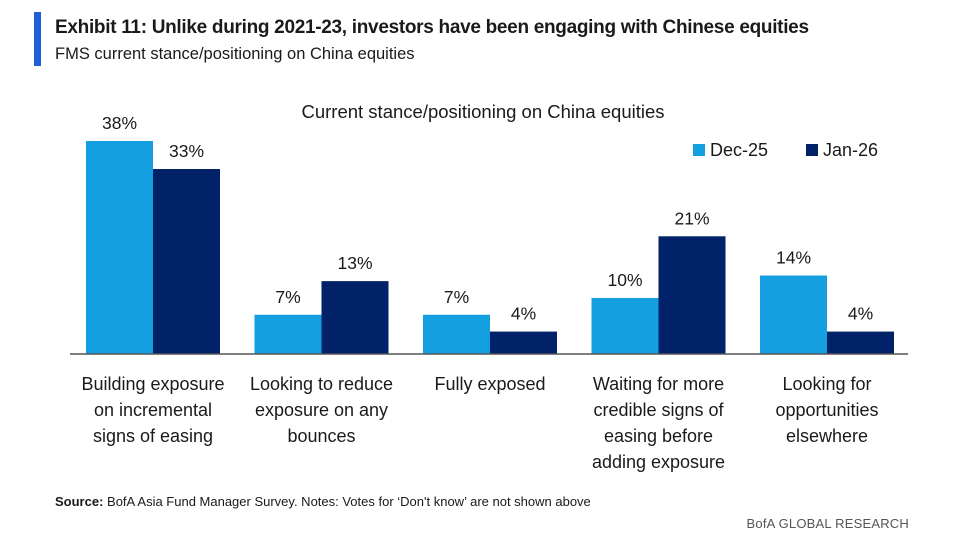 The width and height of the screenshot is (979, 545). What do you see at coordinates (739, 150) in the screenshot?
I see `legend-label-dec-25: Dec-25` at bounding box center [739, 150].